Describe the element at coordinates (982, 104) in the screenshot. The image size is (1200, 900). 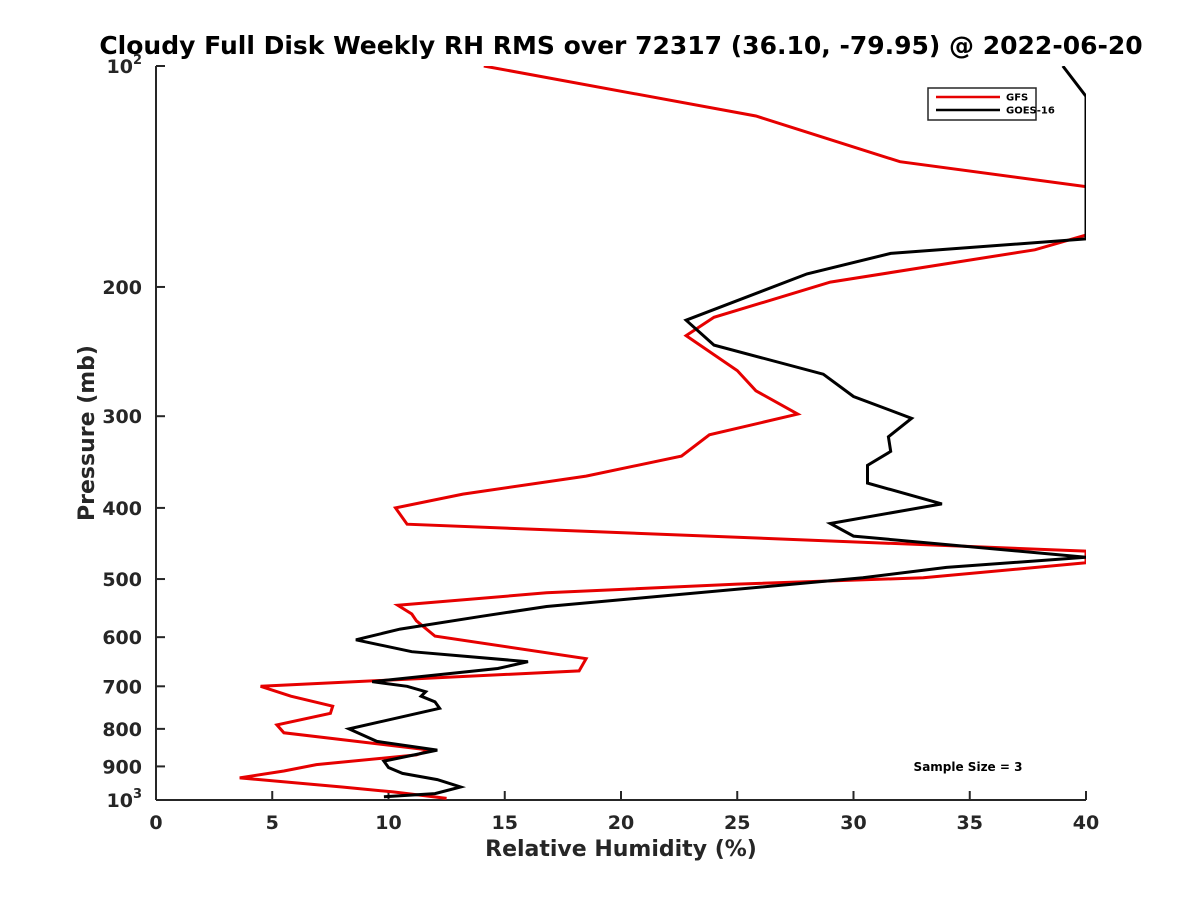
I see `legend-box` at that location.